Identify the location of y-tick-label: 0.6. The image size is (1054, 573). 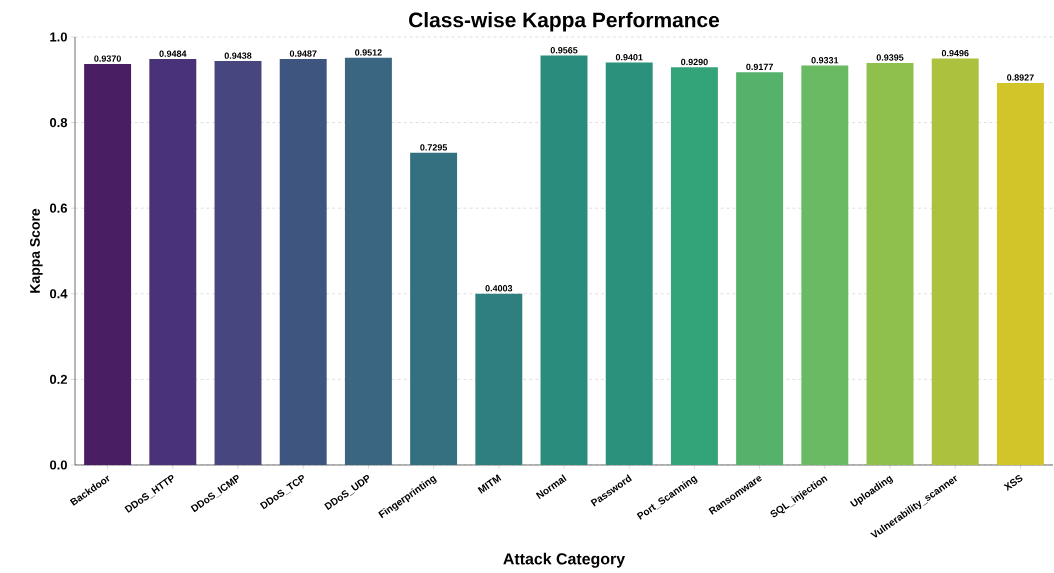
(59, 208).